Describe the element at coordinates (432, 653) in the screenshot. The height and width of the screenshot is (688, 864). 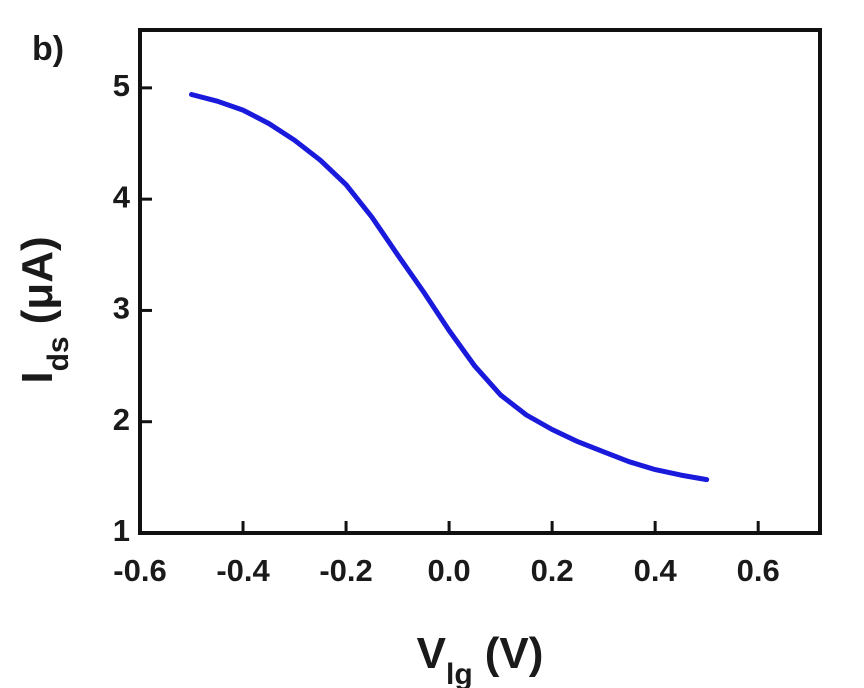
I see `x-title-main: V` at that location.